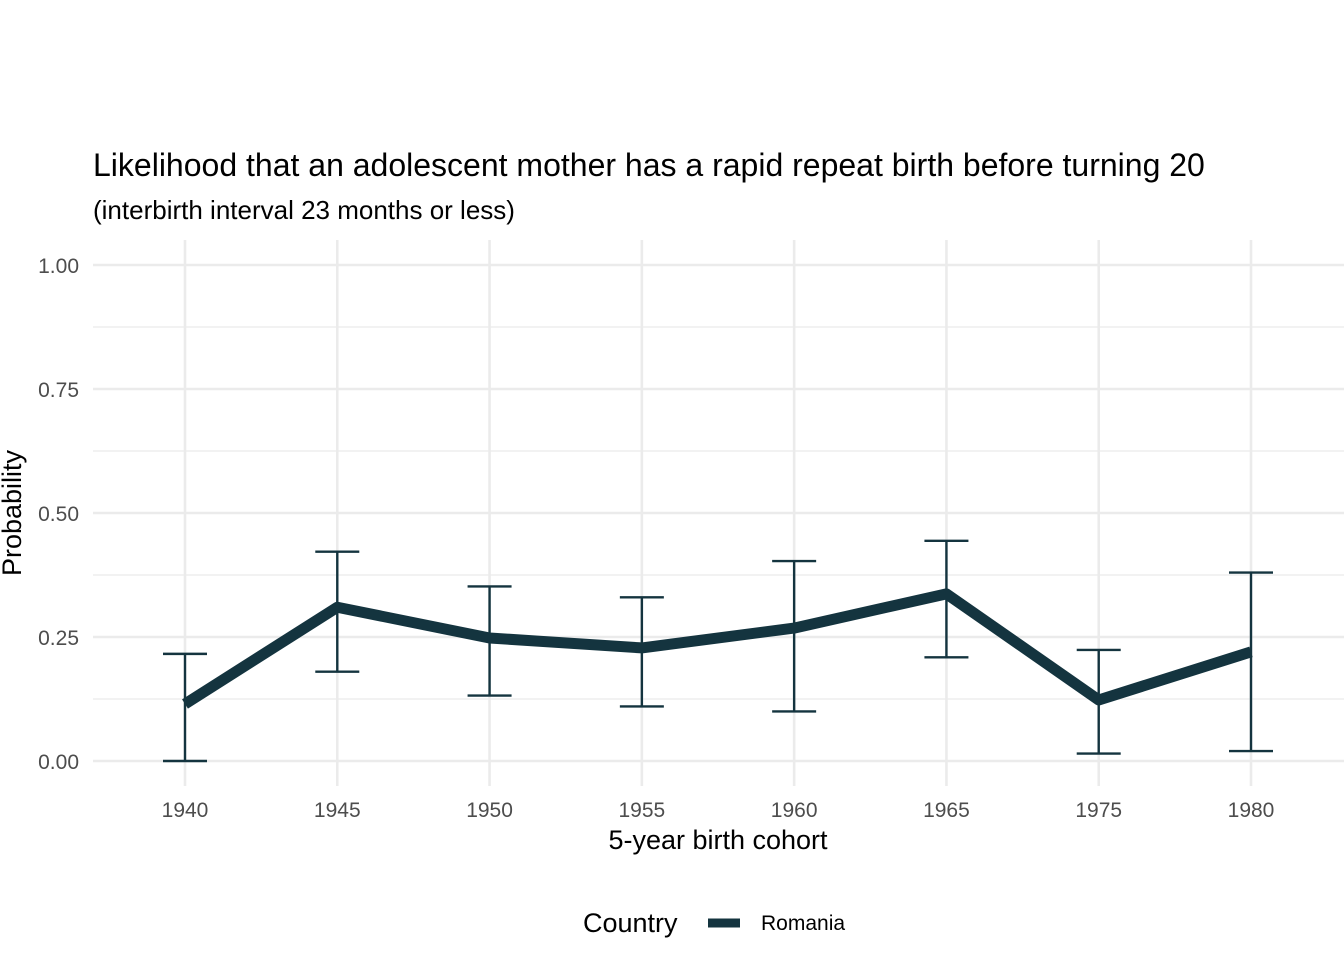 The height and width of the screenshot is (960, 1344). I want to click on y-tick-label: 1.00, so click(58, 266).